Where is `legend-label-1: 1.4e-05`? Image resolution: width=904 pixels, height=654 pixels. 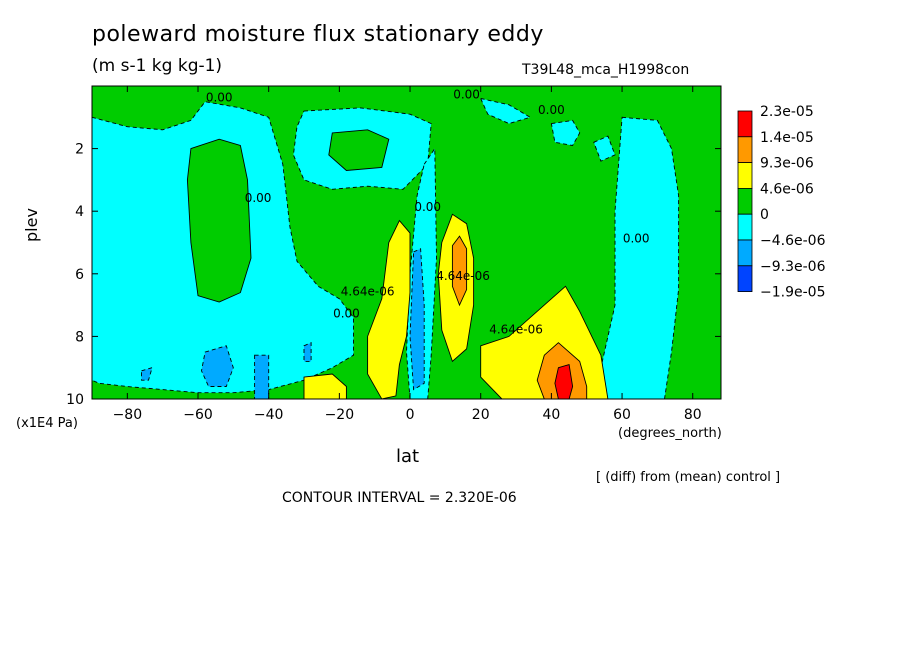
legend-label-1: 1.4e-05 is located at coordinates (787, 138).